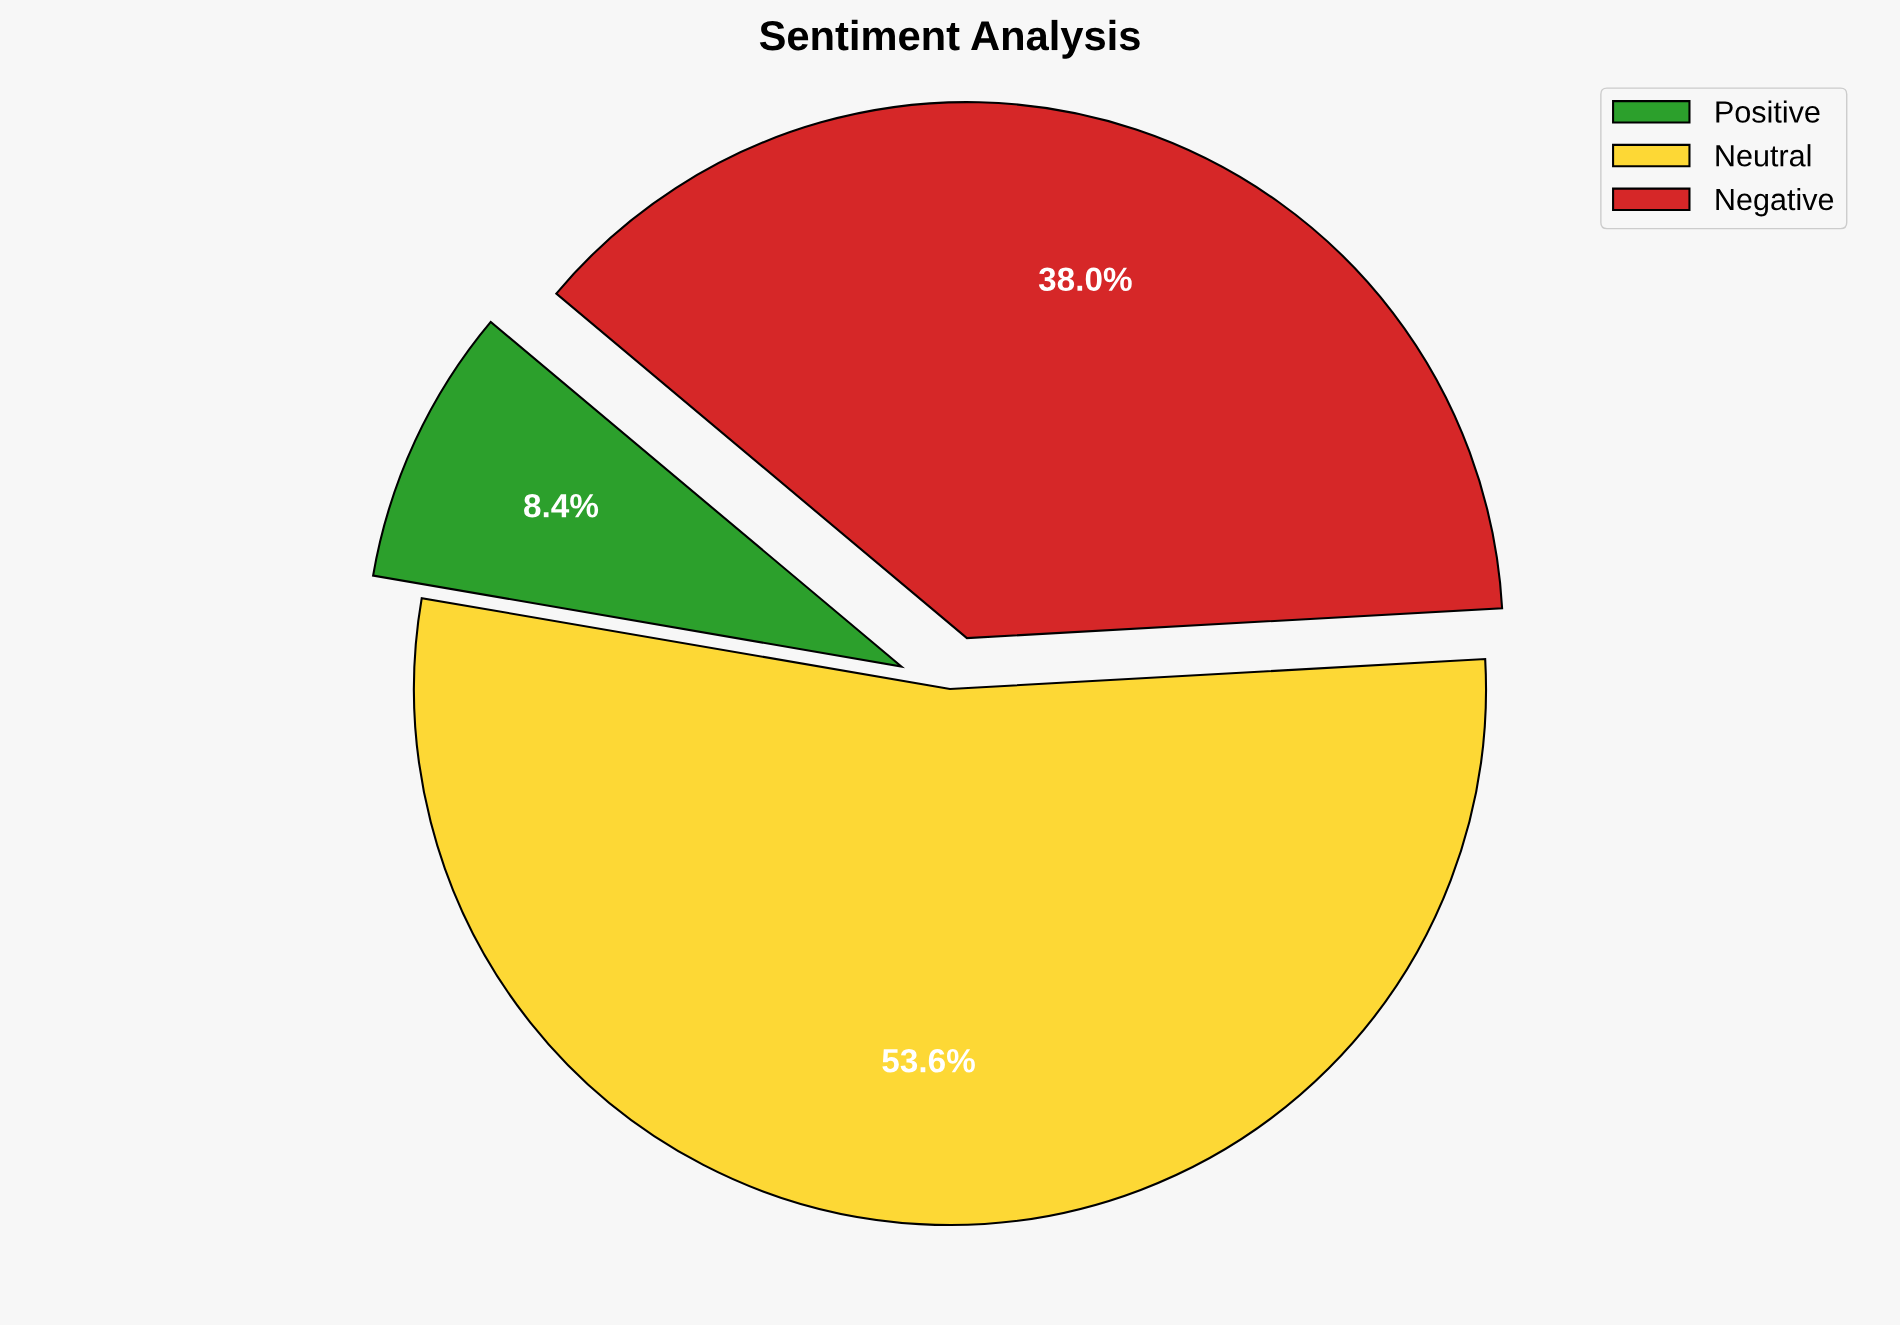 This screenshot has height=1325, width=1900. What do you see at coordinates (1768, 111) in the screenshot?
I see `legend-label: Positive` at bounding box center [1768, 111].